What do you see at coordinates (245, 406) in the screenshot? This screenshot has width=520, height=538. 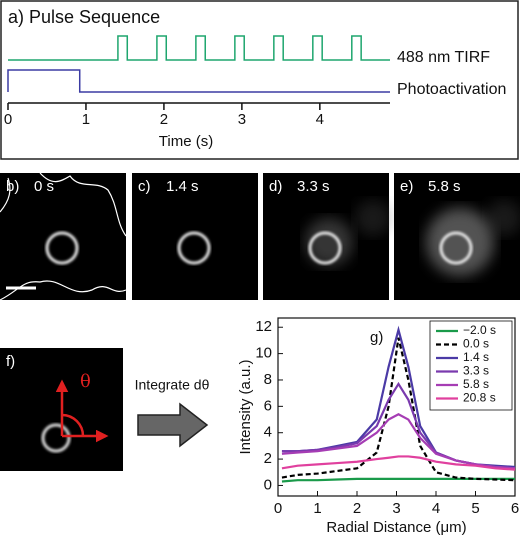 I see `y-axis-label: Intensity (a.u.)` at bounding box center [245, 406].